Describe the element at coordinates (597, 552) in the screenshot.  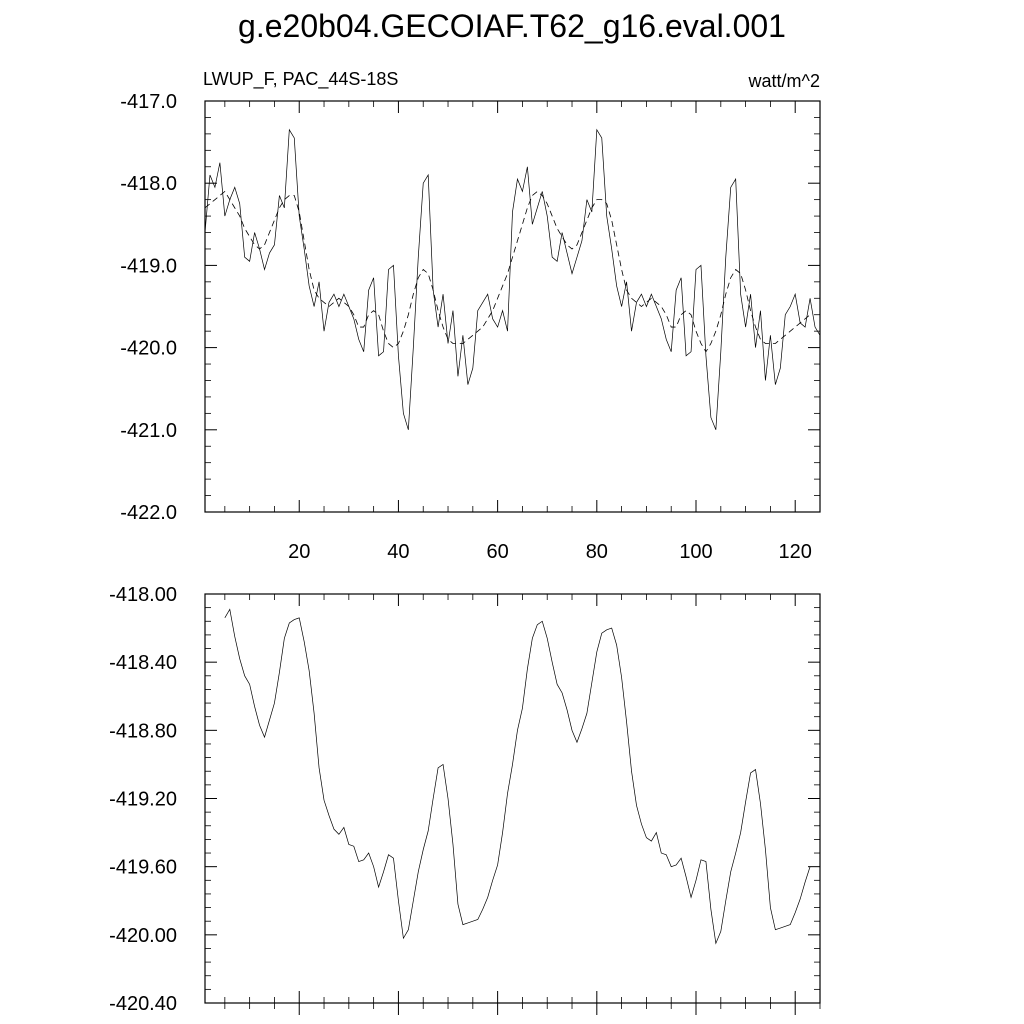
I see `x-tick-label: 80` at that location.